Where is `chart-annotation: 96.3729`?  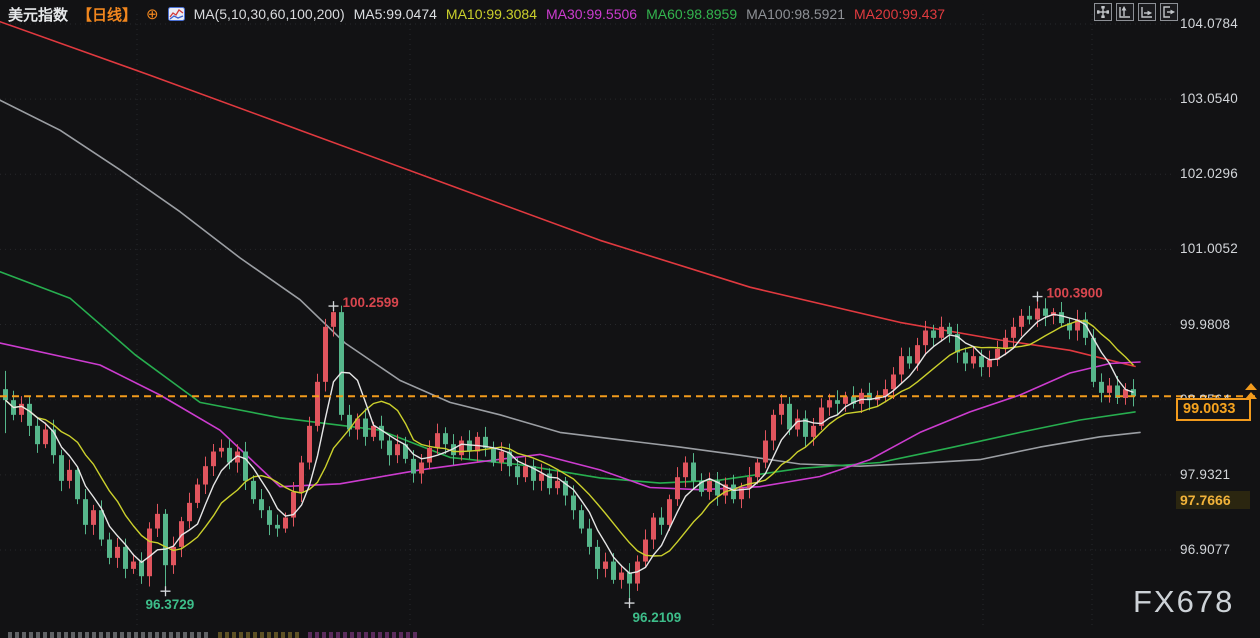
chart-annotation: 96.3729 is located at coordinates (170, 604).